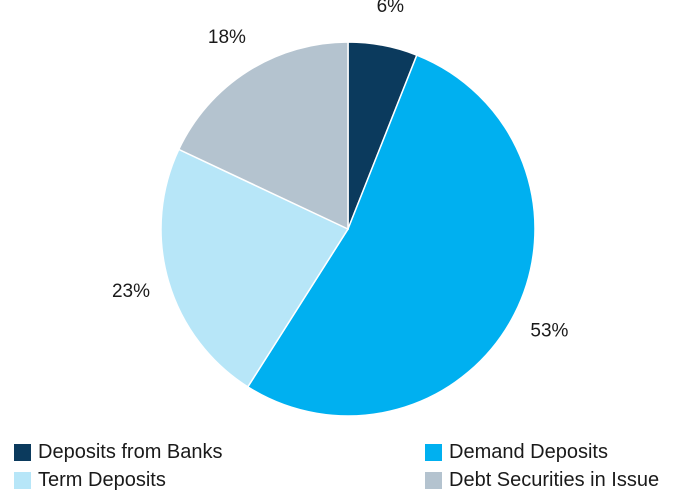 The height and width of the screenshot is (496, 697). I want to click on pie-slice-debt-securities-in-issue, so click(263, 136).